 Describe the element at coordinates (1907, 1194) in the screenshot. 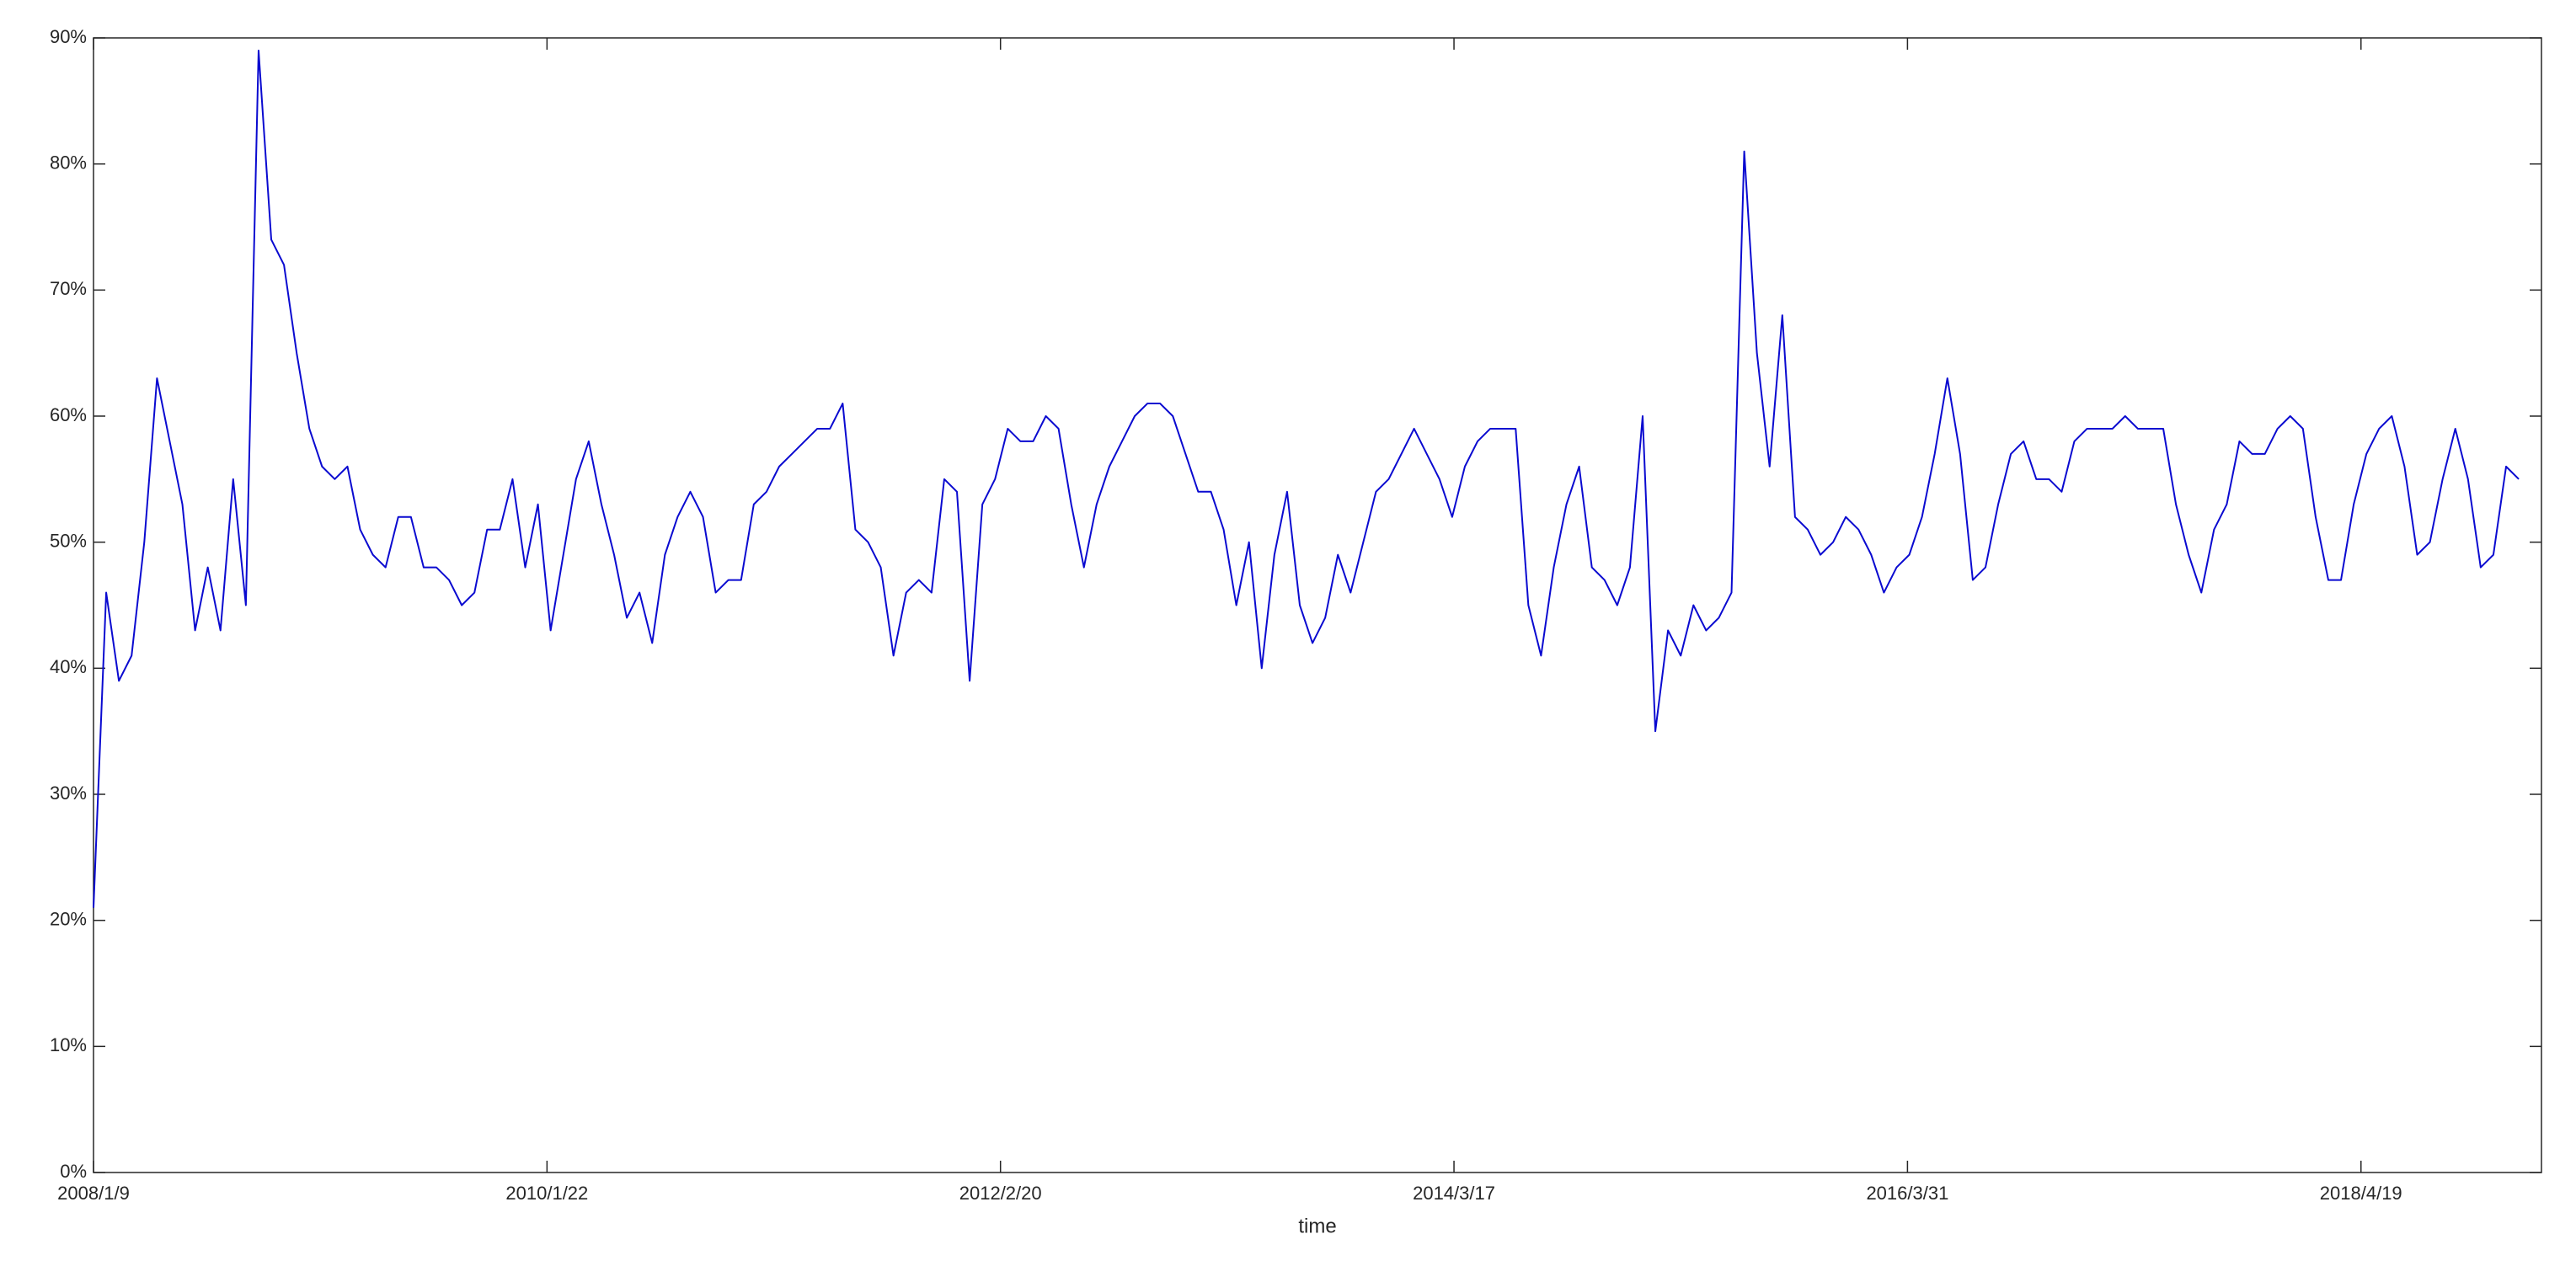

I see `x-tick-label: 2016/3/31` at that location.